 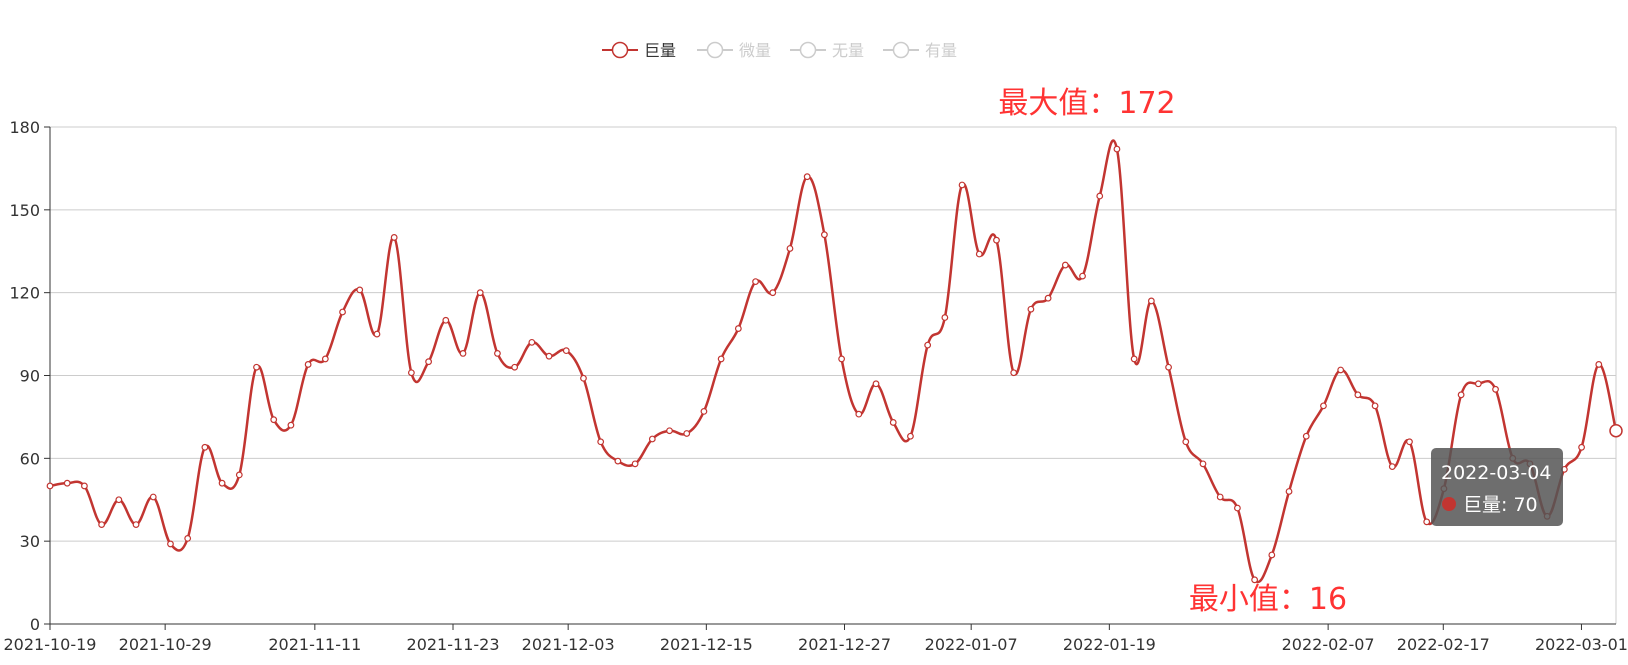 I want to click on x-tick-label: 2021-10-19, so click(x=50, y=644).